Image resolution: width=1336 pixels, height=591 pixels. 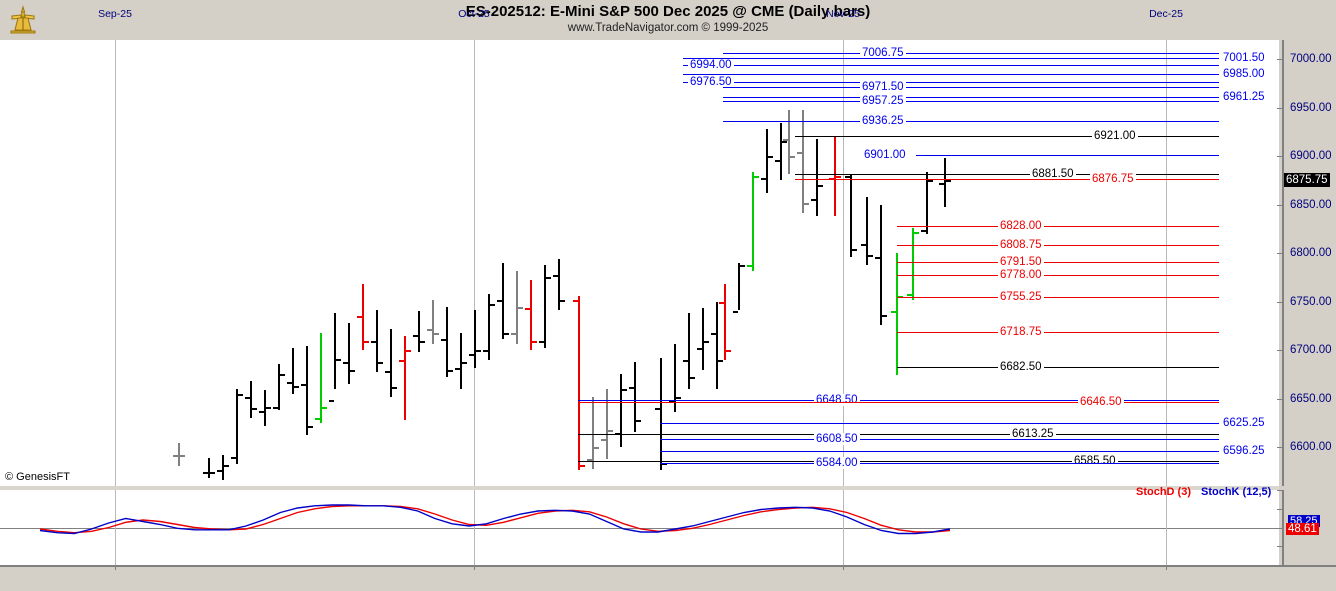 I want to click on price-level-label: 6682.50, so click(x=1021, y=367).